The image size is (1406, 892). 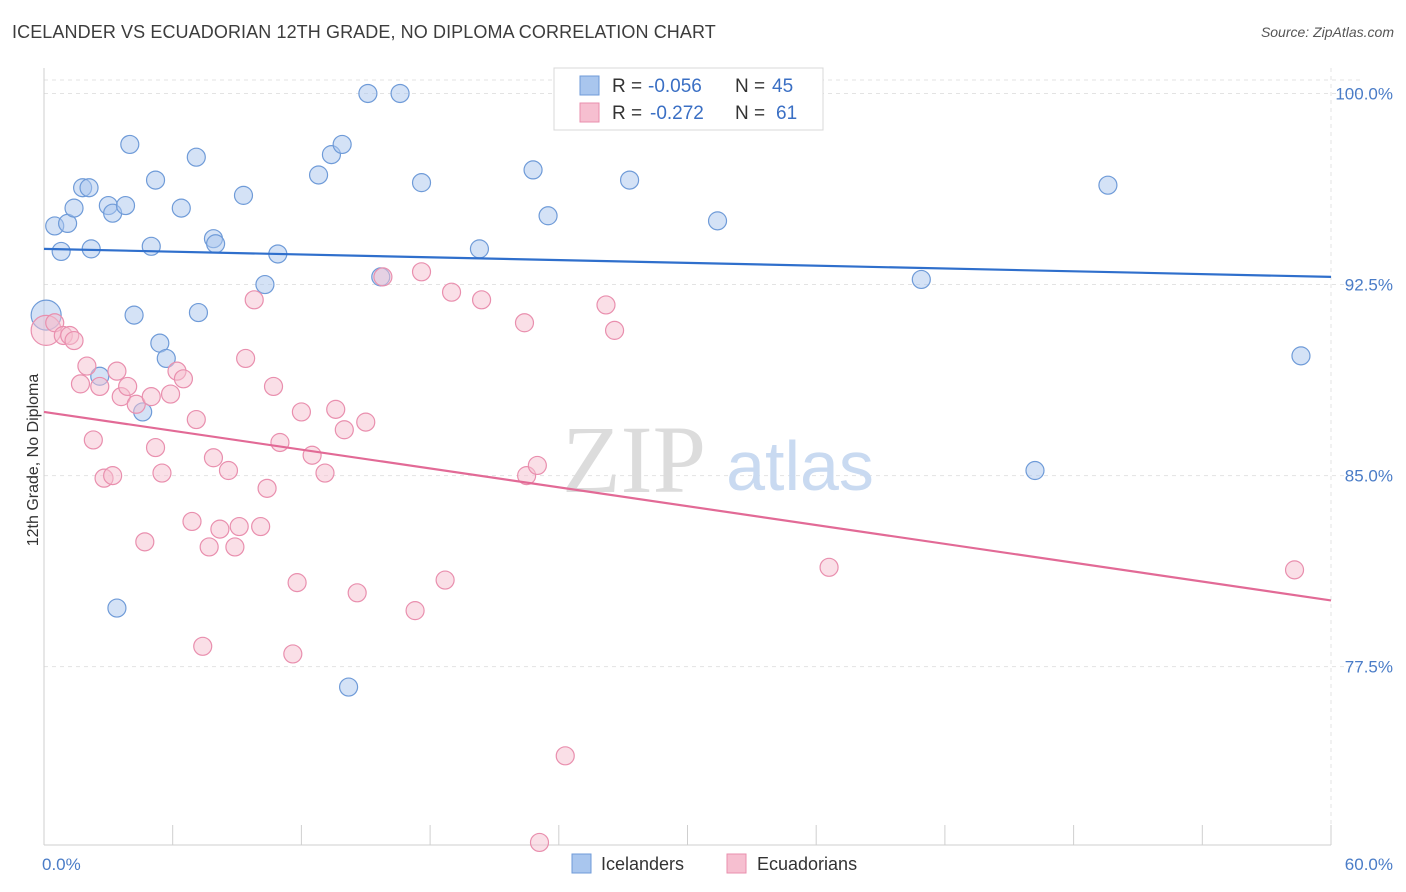 What do you see at coordinates (687, 262) in the screenshot?
I see `trend-line-icelanders` at bounding box center [687, 262].